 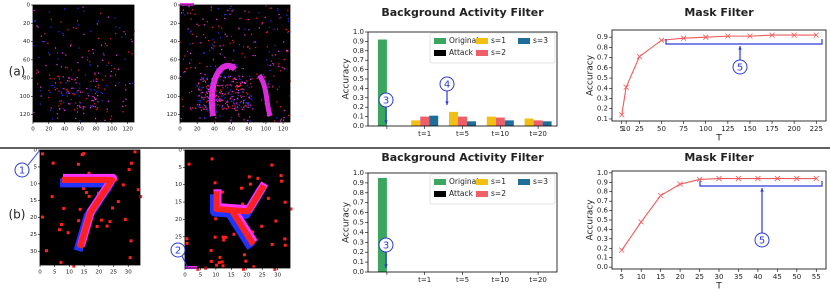 I want to click on x-tick-label: 10, so click(x=69, y=273).